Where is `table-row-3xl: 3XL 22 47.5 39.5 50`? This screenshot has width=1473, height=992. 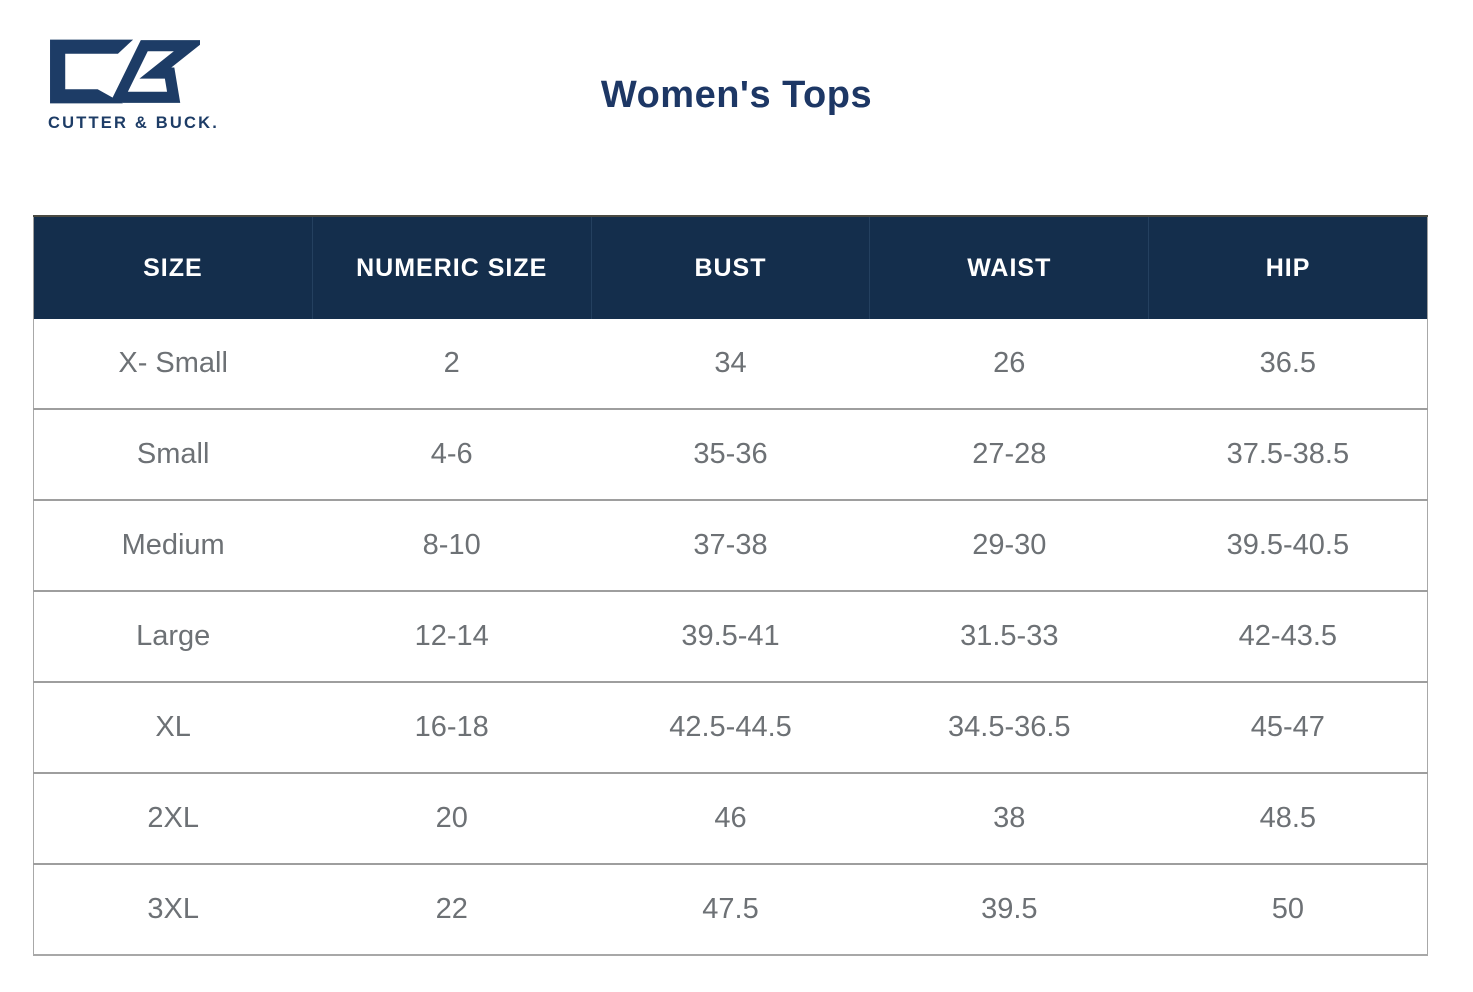
table-row-3xl: 3XL 22 47.5 39.5 50 is located at coordinates (730, 910).